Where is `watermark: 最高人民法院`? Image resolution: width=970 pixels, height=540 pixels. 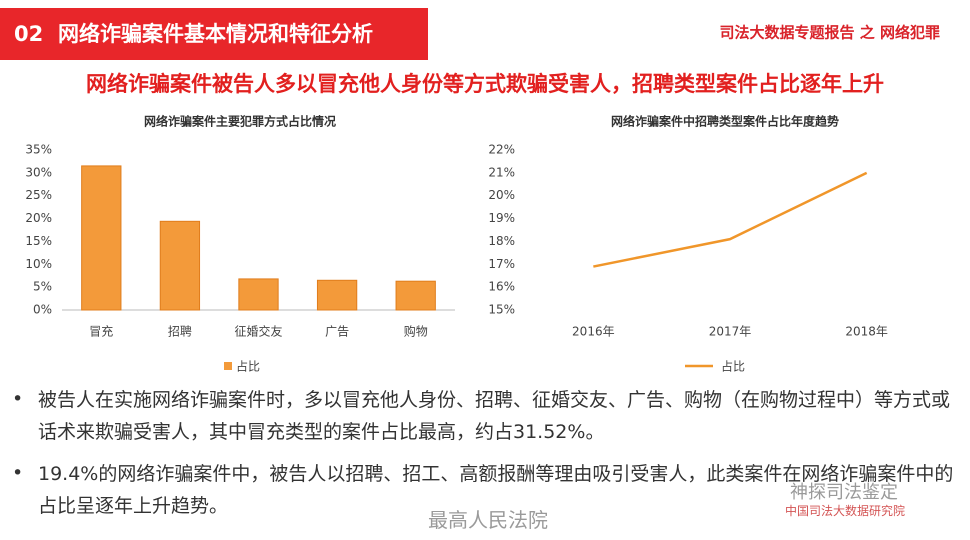 watermark: 最高人民法院 is located at coordinates (488, 520).